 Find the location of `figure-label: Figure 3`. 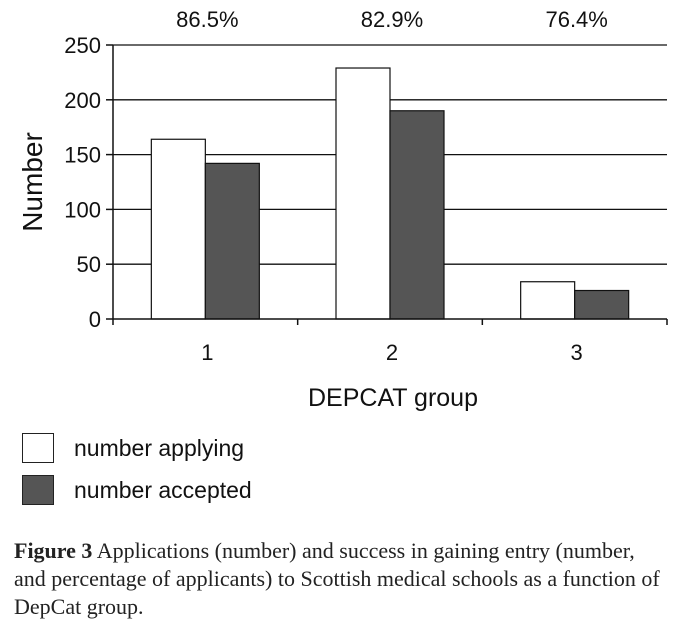

figure-label: Figure 3 is located at coordinates (53, 550).